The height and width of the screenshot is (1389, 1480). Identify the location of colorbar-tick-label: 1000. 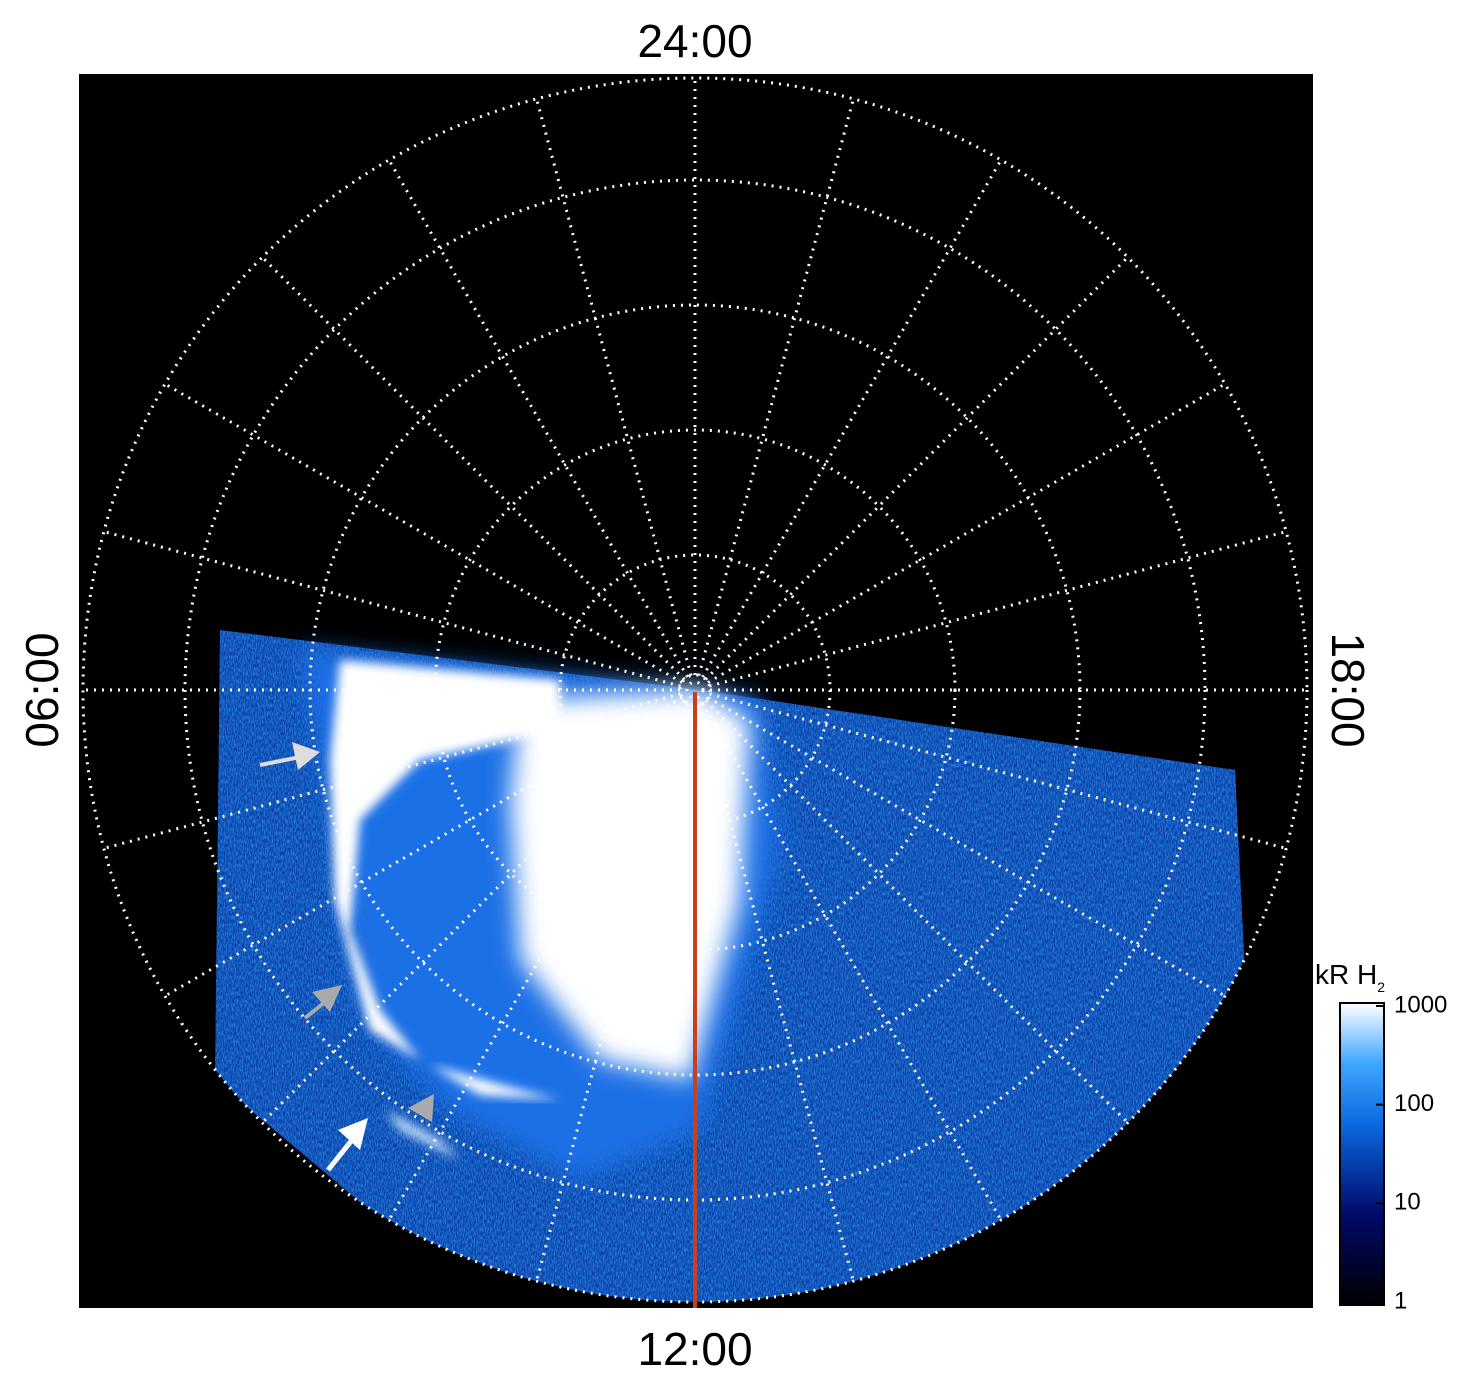
(1420, 1004).